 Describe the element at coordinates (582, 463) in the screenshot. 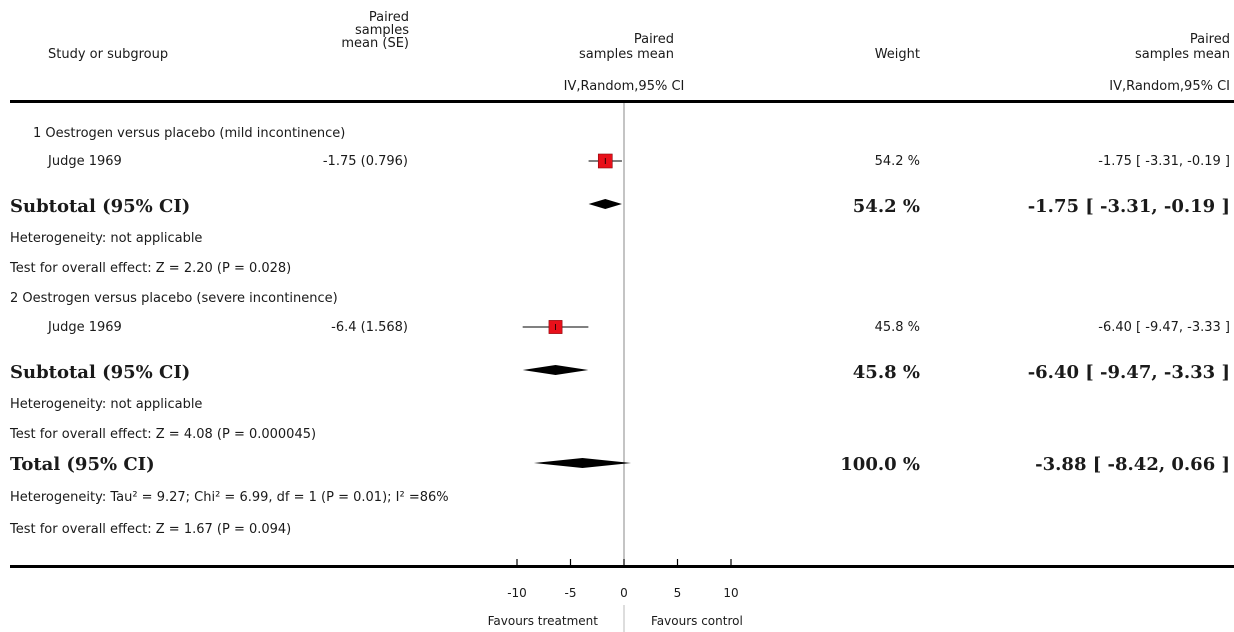

I see `total-diamond` at that location.